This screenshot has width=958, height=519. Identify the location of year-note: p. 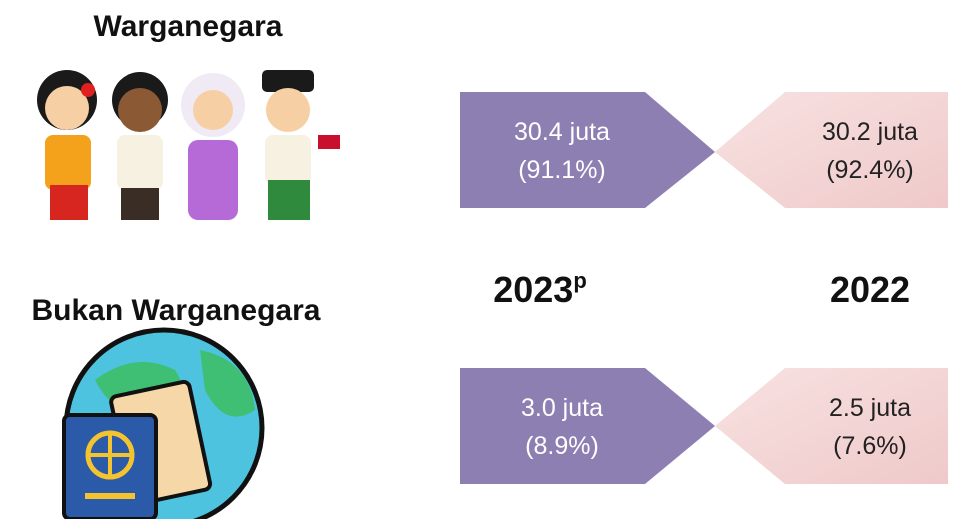
(579, 280).